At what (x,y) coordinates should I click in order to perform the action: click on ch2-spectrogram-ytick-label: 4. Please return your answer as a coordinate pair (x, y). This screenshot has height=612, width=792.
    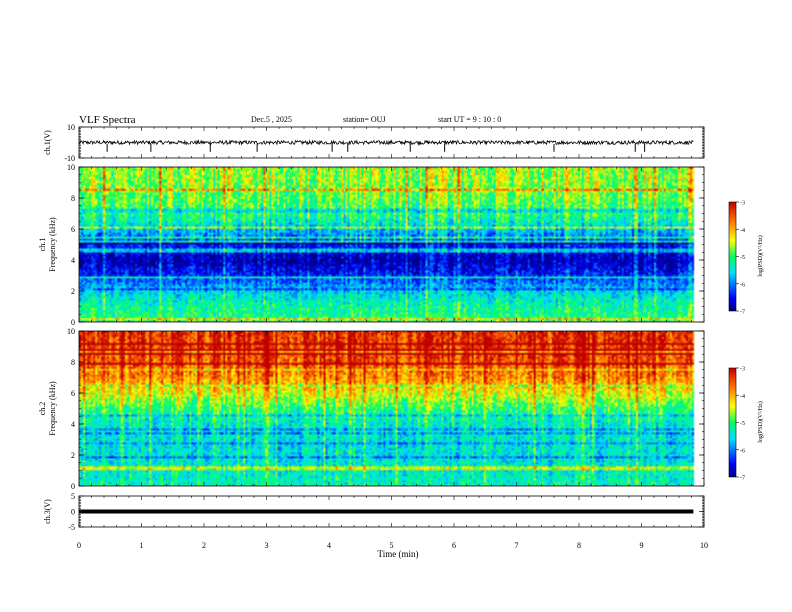
    Looking at the image, I should click on (73, 424).